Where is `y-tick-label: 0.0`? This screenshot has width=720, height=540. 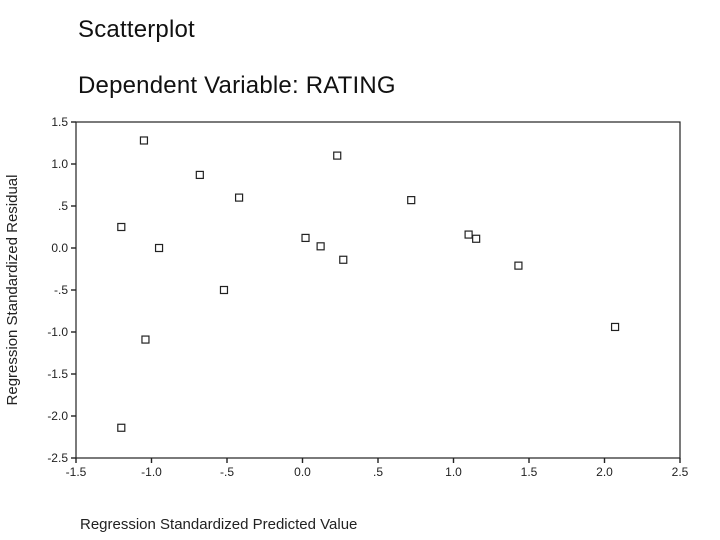
y-tick-label: 0.0 is located at coordinates (59, 248).